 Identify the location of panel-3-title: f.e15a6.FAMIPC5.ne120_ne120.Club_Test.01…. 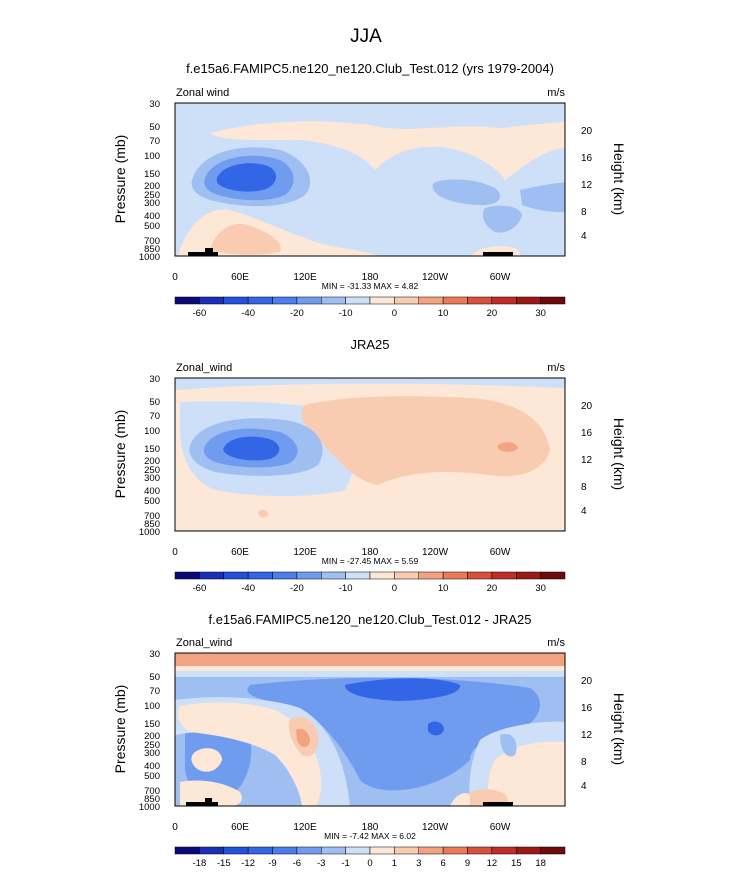
(369, 619).